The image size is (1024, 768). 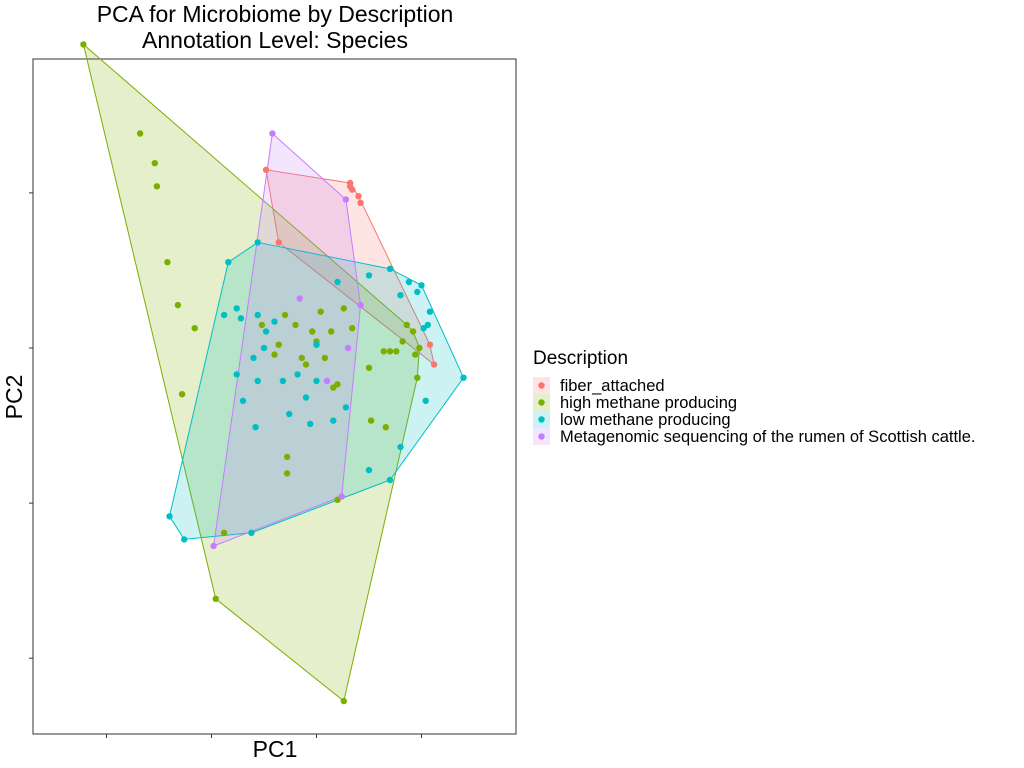 What do you see at coordinates (275, 40) in the screenshot?
I see `chart-title-line-2: Annotation Level: Species` at bounding box center [275, 40].